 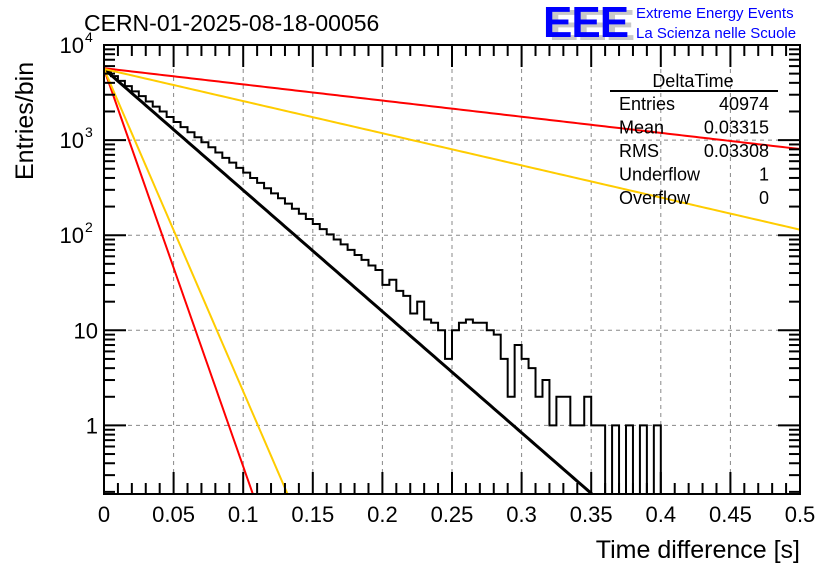 What do you see at coordinates (736, 151) in the screenshot?
I see `stats-value: 0.03308` at bounding box center [736, 151].